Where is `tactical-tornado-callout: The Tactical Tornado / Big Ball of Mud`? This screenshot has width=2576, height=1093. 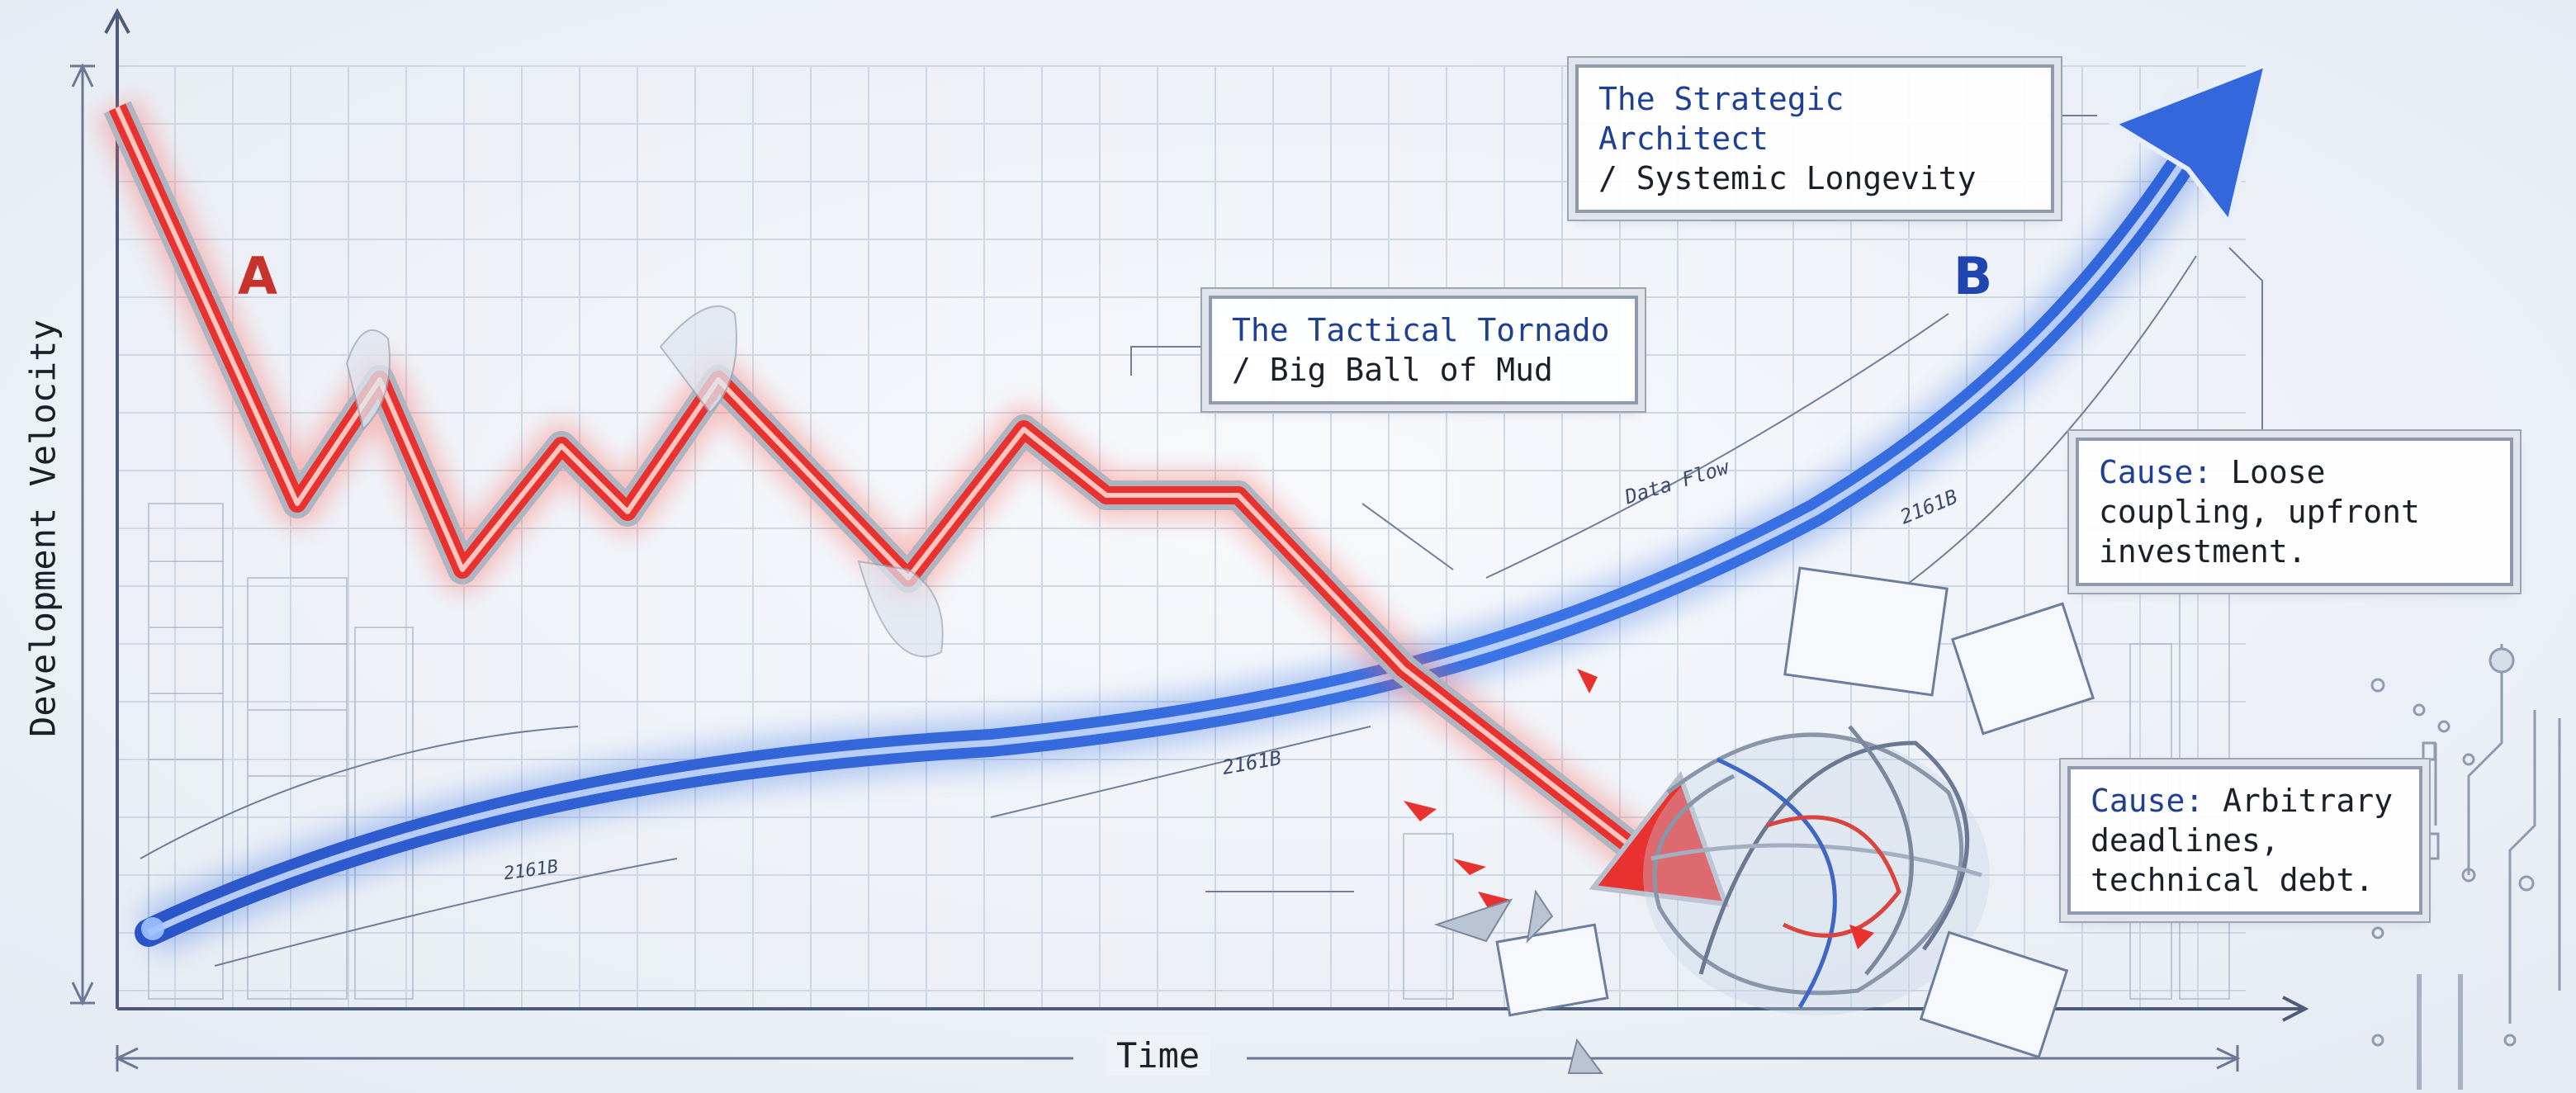 tactical-tornado-callout: The Tactical Tornado / Big Ball of Mud is located at coordinates (1423, 351).